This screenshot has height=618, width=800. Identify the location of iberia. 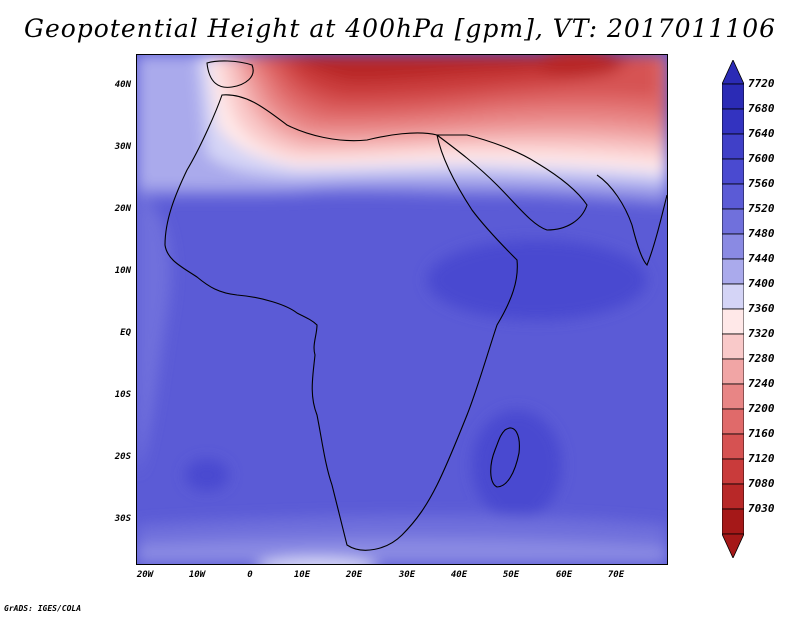
(230, 74).